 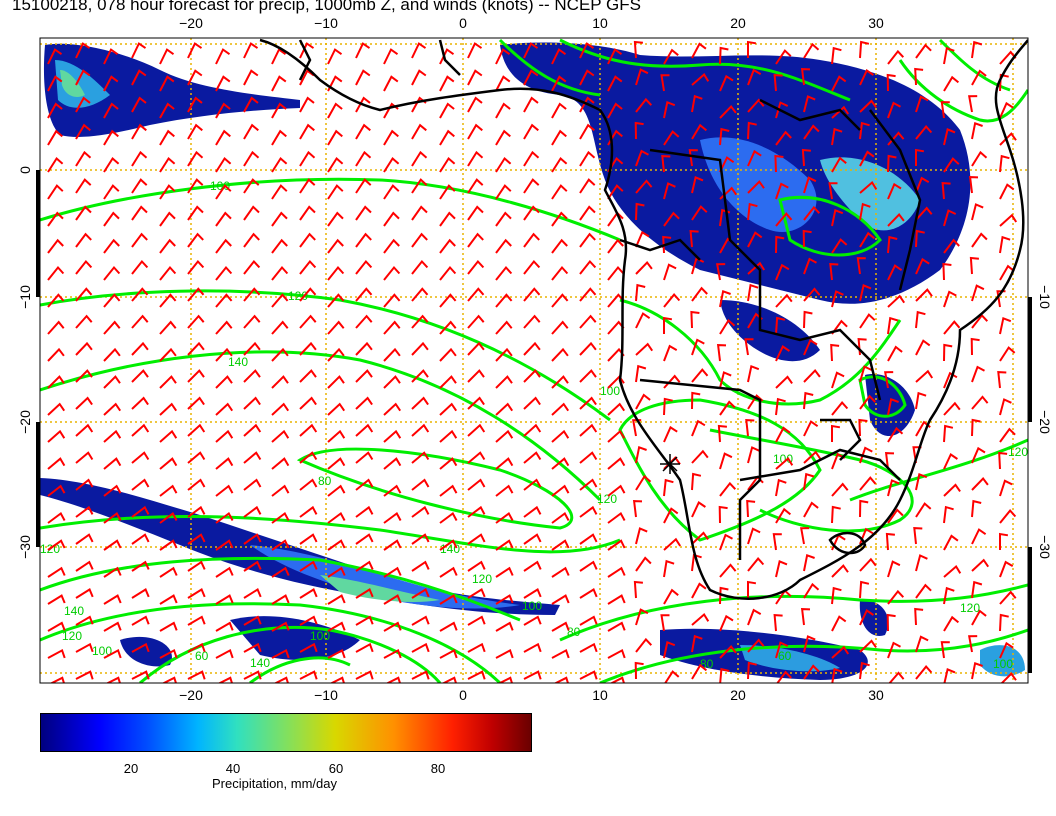 I want to click on lon-label-bottom: −10, so click(x=326, y=693).